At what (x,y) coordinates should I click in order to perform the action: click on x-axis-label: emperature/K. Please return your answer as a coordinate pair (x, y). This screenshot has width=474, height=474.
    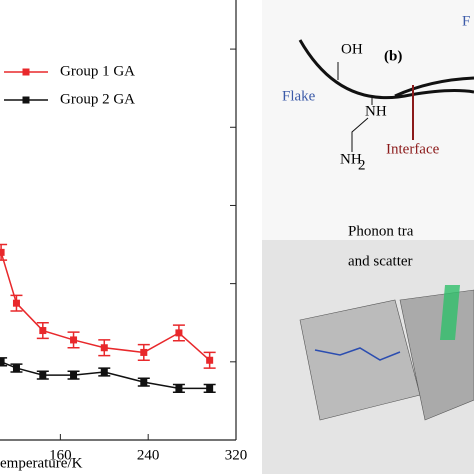
    Looking at the image, I should click on (41, 463).